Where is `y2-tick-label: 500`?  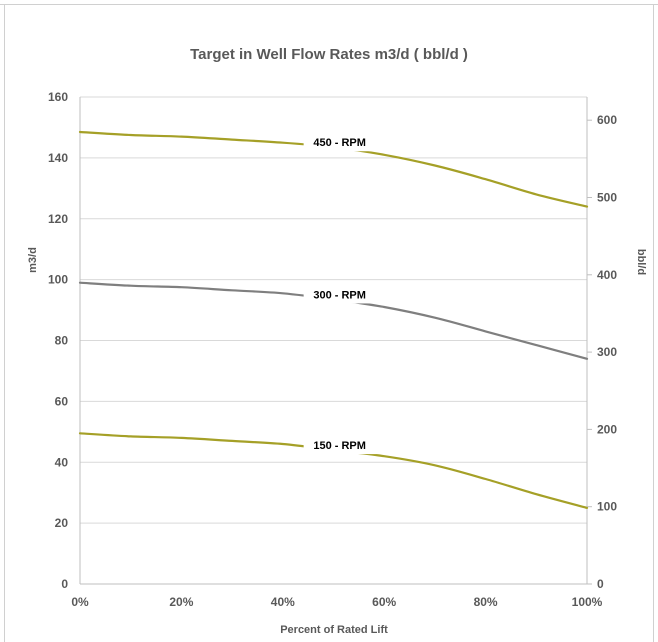 y2-tick-label: 500 is located at coordinates (607, 197).